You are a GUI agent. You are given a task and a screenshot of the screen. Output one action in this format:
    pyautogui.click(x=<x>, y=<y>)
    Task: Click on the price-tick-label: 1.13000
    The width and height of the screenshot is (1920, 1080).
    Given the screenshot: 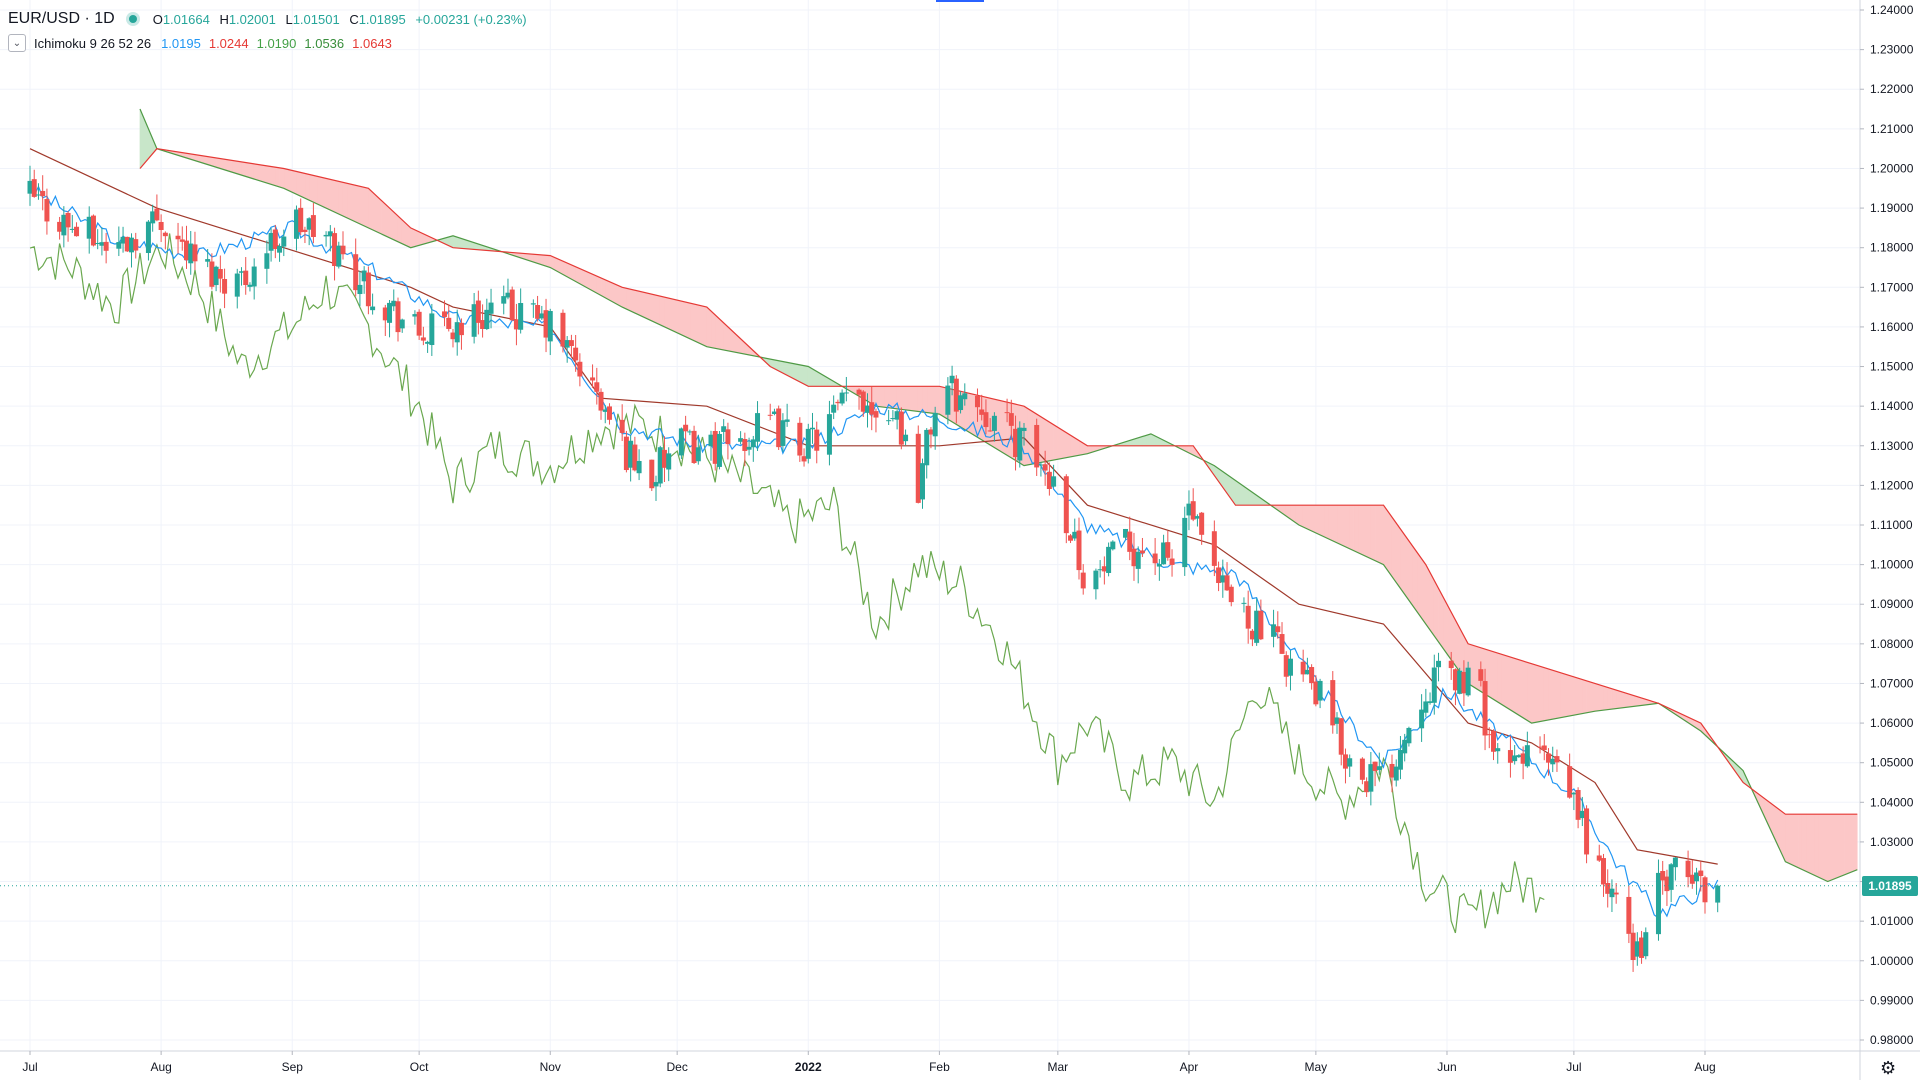 What is the action you would take?
    pyautogui.click(x=1892, y=446)
    